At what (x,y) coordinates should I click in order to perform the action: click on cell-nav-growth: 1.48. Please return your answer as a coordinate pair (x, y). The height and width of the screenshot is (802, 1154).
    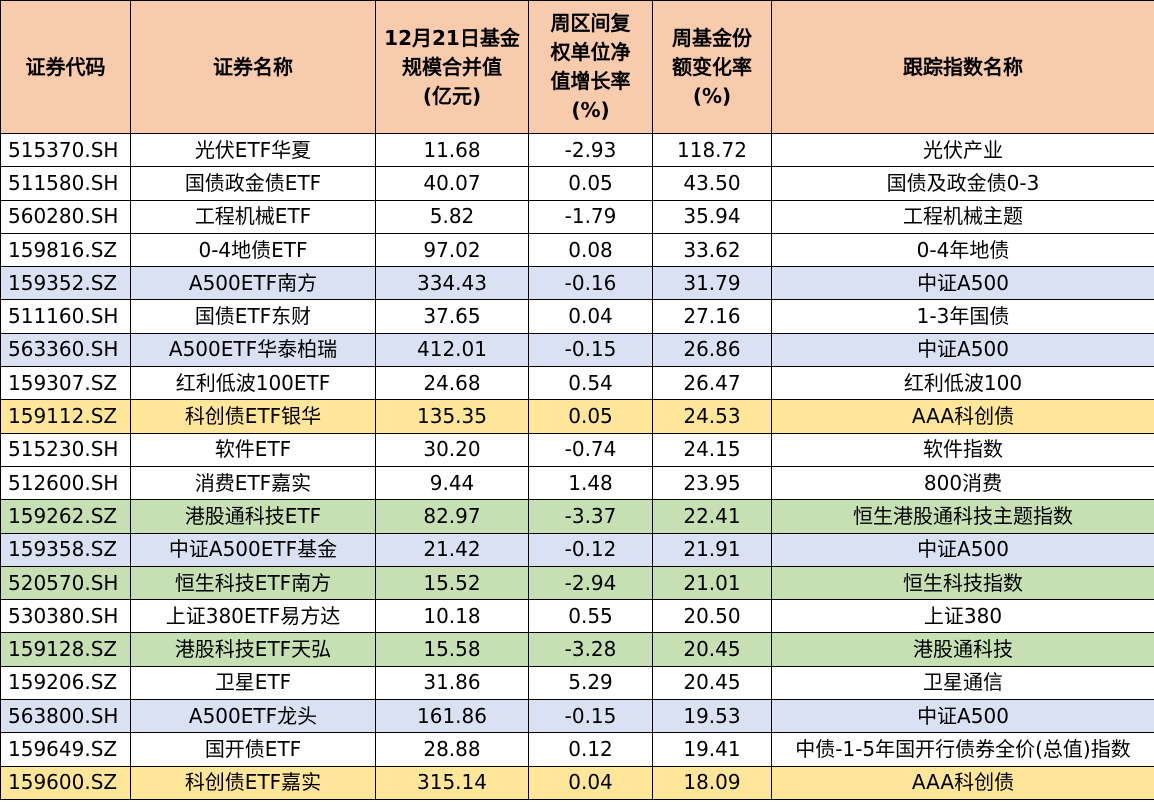
    Looking at the image, I should click on (590, 483).